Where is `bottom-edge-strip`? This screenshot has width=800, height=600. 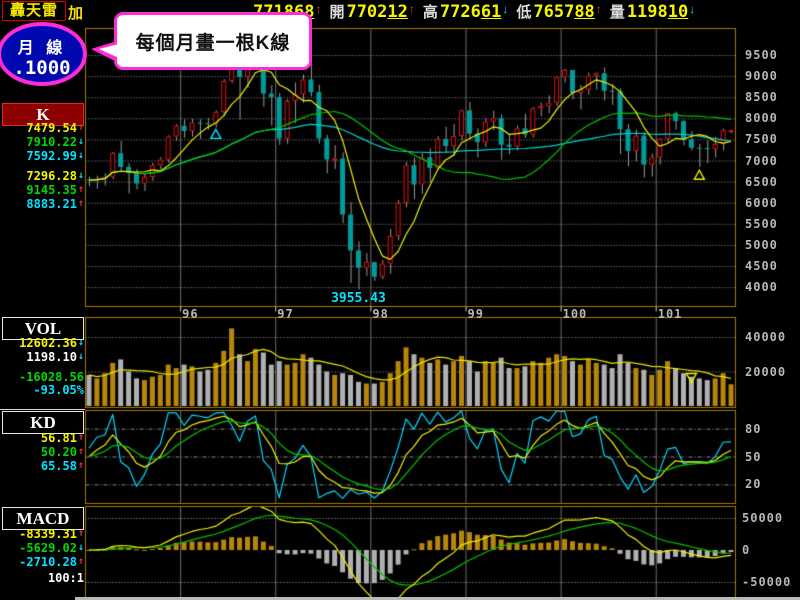 bottom-edge-strip is located at coordinates (437, 598).